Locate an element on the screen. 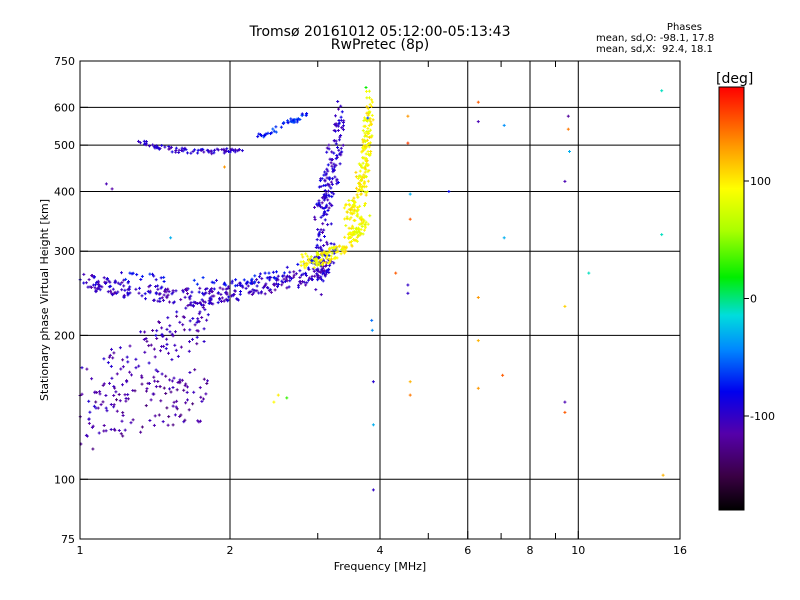 The height and width of the screenshot is (600, 800). colorbar-tick-label: -100 is located at coordinates (762, 416).